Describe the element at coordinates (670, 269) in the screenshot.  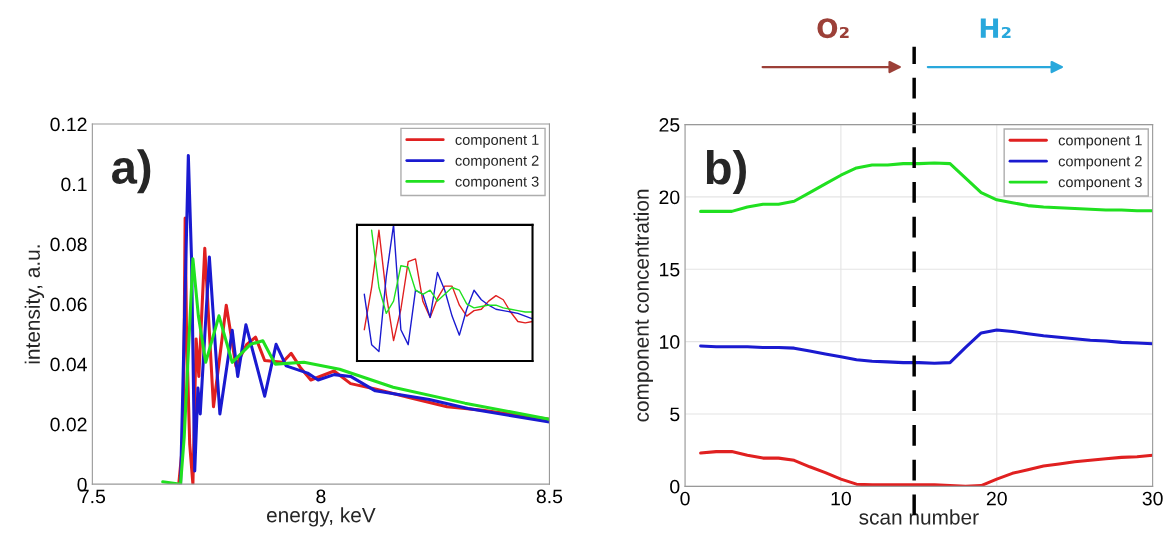
I see `y-tick-label: 15` at that location.